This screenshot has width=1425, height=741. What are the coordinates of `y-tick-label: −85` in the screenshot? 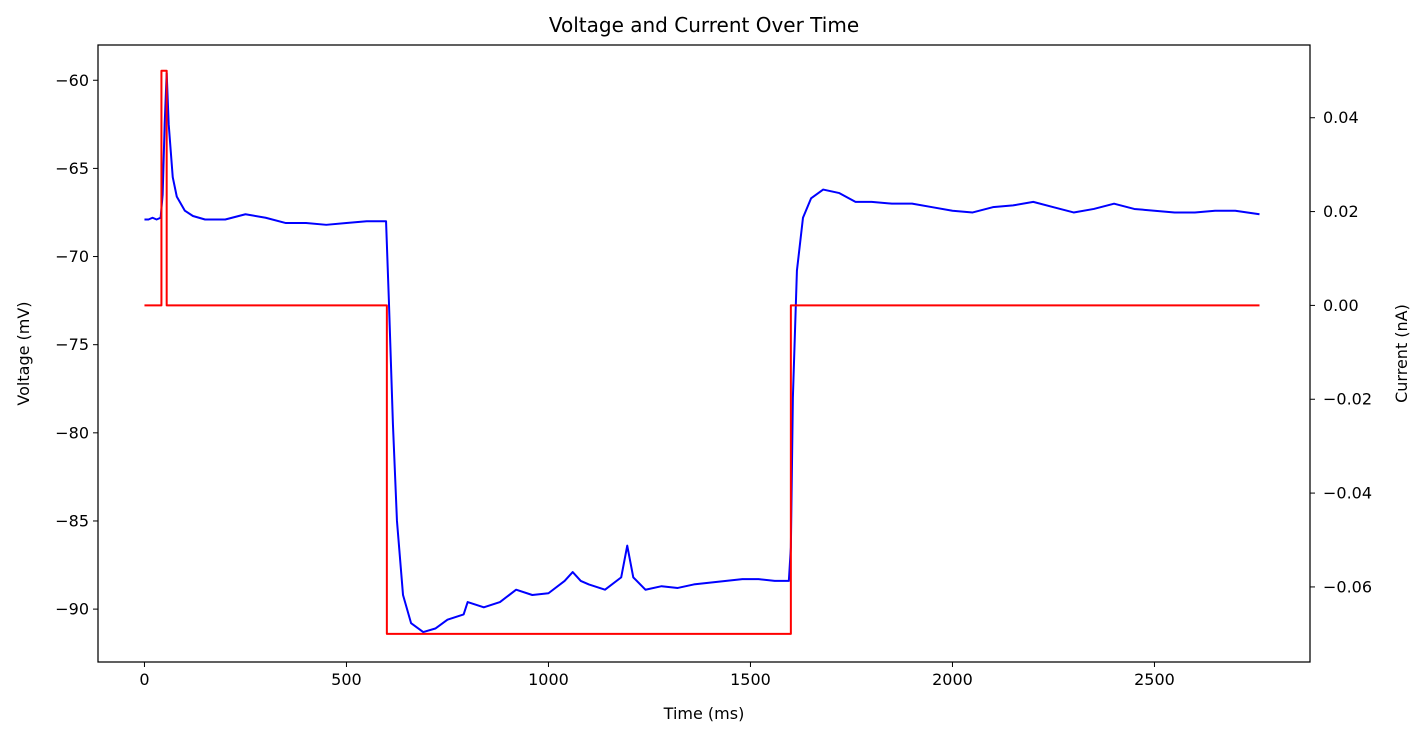 It's located at (72, 520).